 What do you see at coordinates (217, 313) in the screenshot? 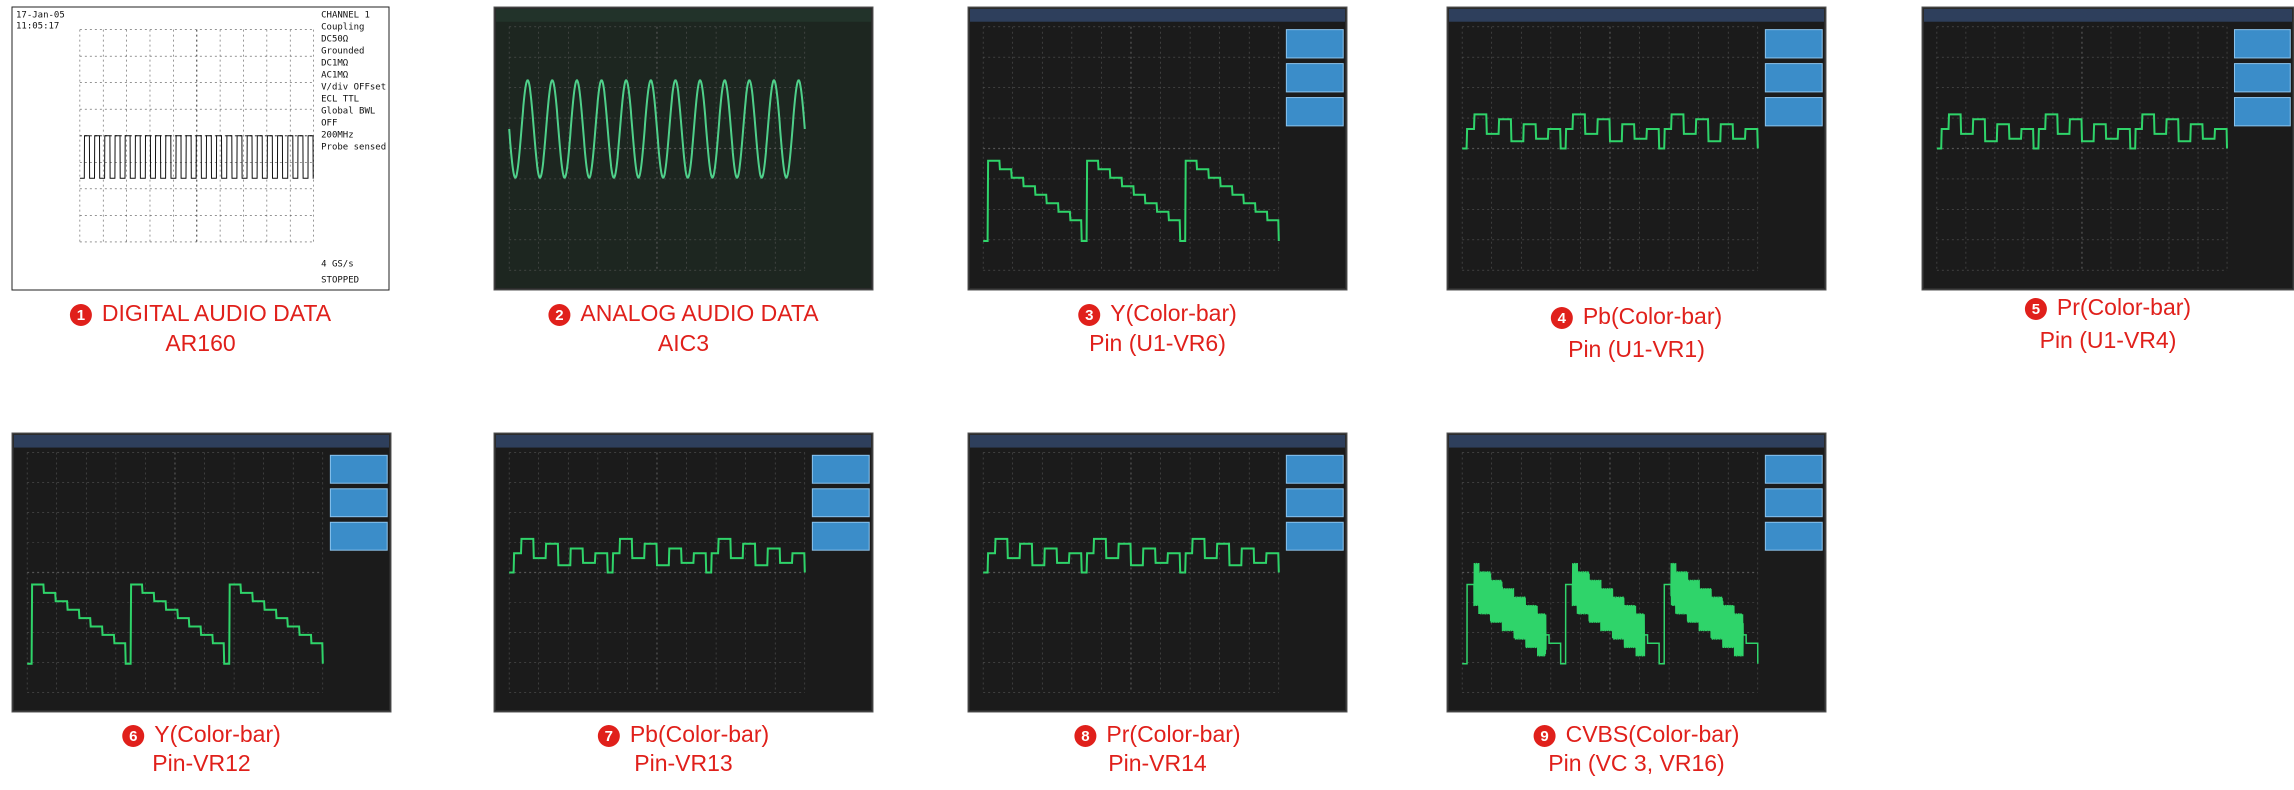
I see `caption-title: DIGITAL AUDIO DATA` at bounding box center [217, 313].